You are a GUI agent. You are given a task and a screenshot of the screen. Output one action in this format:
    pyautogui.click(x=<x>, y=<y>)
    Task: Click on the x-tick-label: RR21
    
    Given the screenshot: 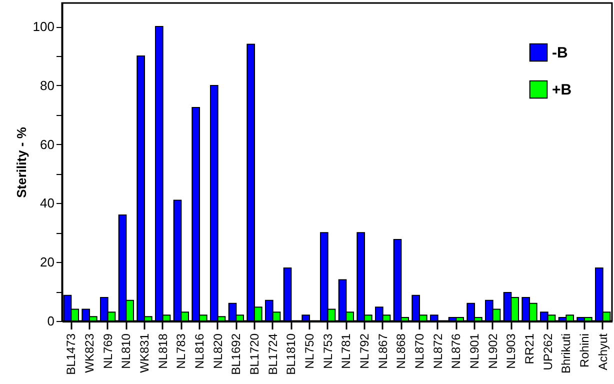 What is the action you would take?
    pyautogui.click(x=529, y=348)
    